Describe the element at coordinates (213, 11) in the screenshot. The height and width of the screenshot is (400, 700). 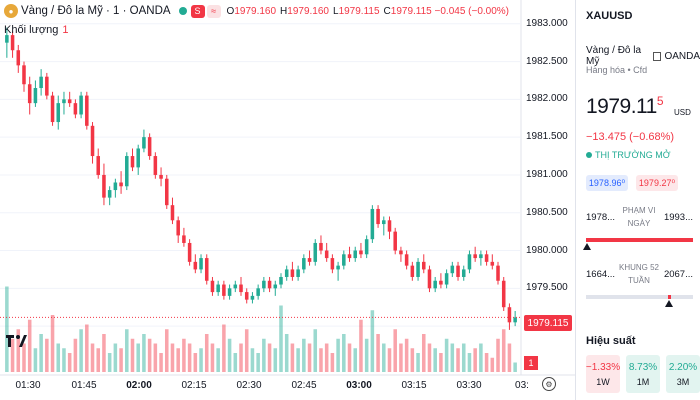
I see `indicator-badge: ≈` at that location.